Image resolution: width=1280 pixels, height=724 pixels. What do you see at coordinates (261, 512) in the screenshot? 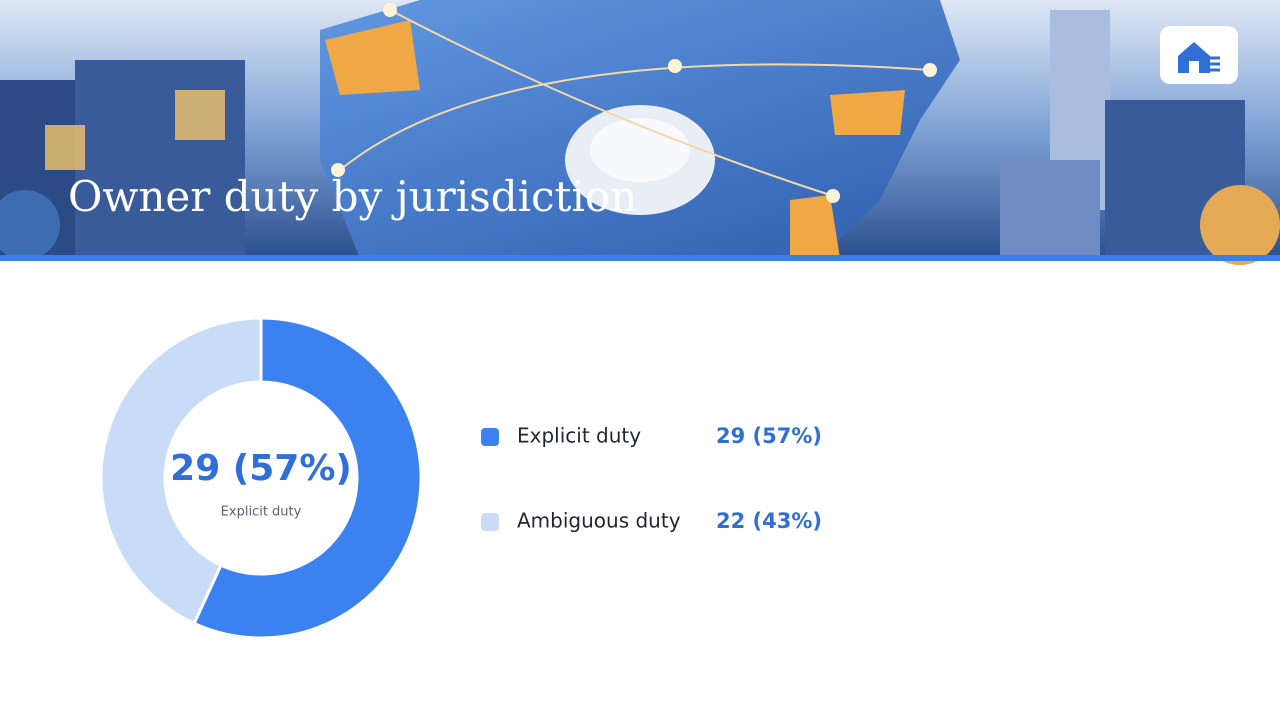
I see `center-label: Explicit duty` at bounding box center [261, 512].